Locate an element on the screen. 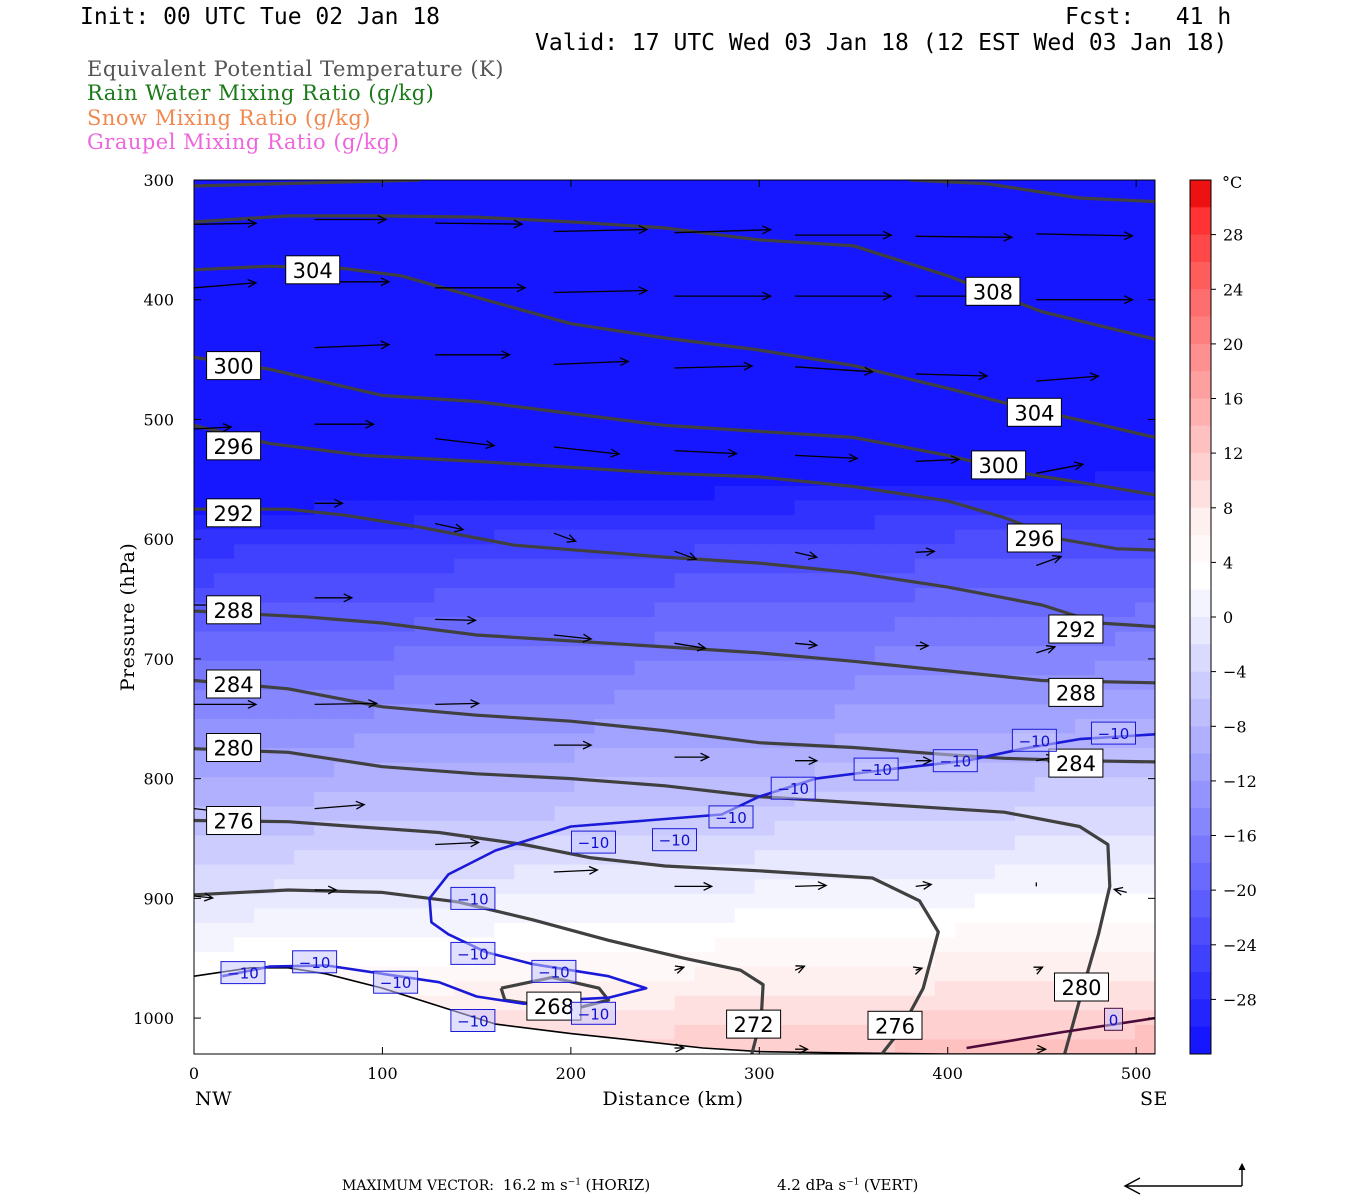 The height and width of the screenshot is (1200, 1350). reference-vector-icon is located at coordinates (1184, 1178).